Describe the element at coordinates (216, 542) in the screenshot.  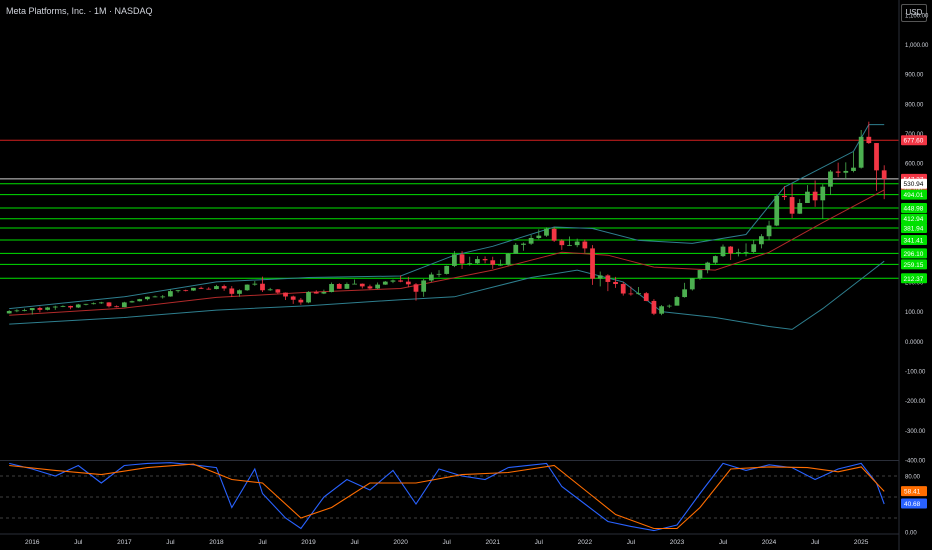
I see `x-tick-label: 2018` at that location.